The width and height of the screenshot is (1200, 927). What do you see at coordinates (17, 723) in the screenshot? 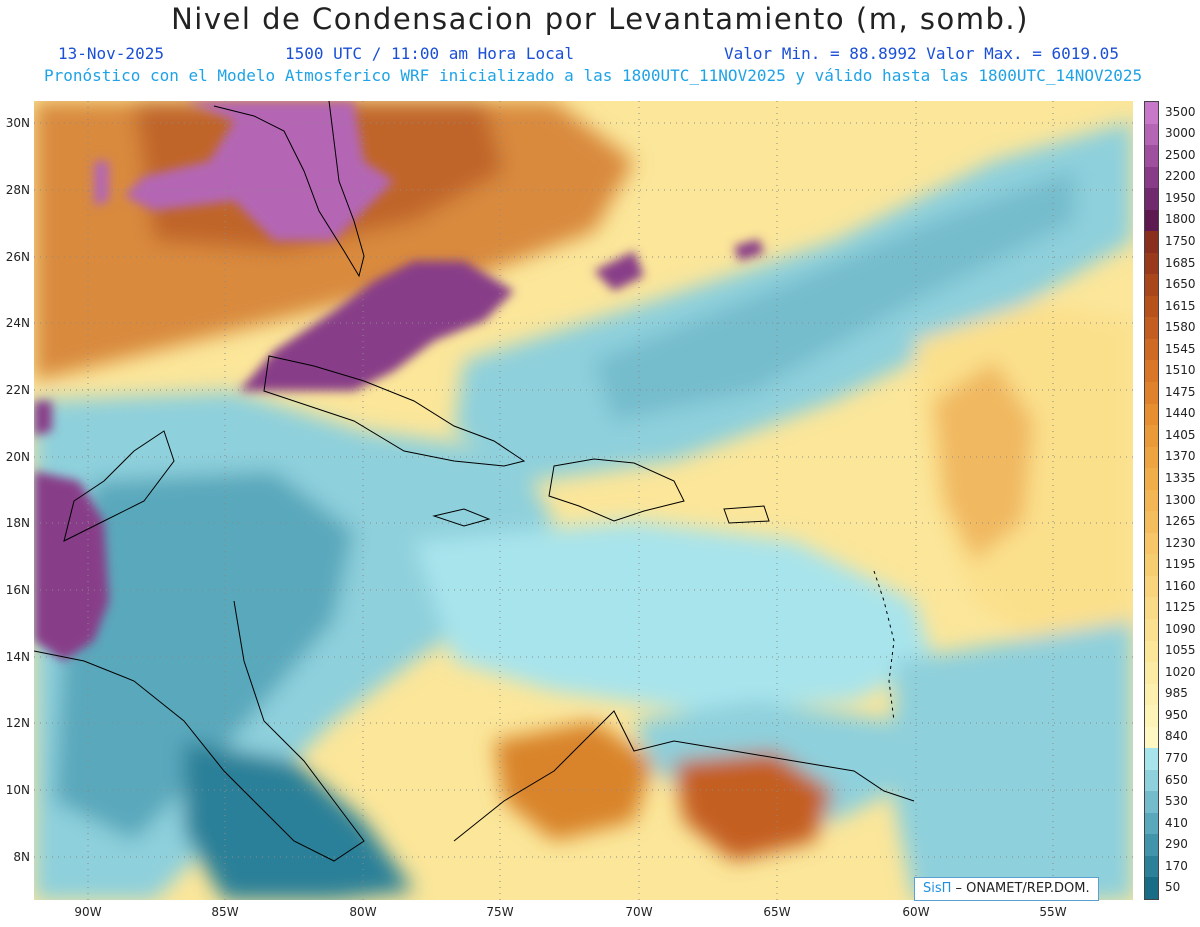
I see `lat-label-12n: 12N` at bounding box center [17, 723].